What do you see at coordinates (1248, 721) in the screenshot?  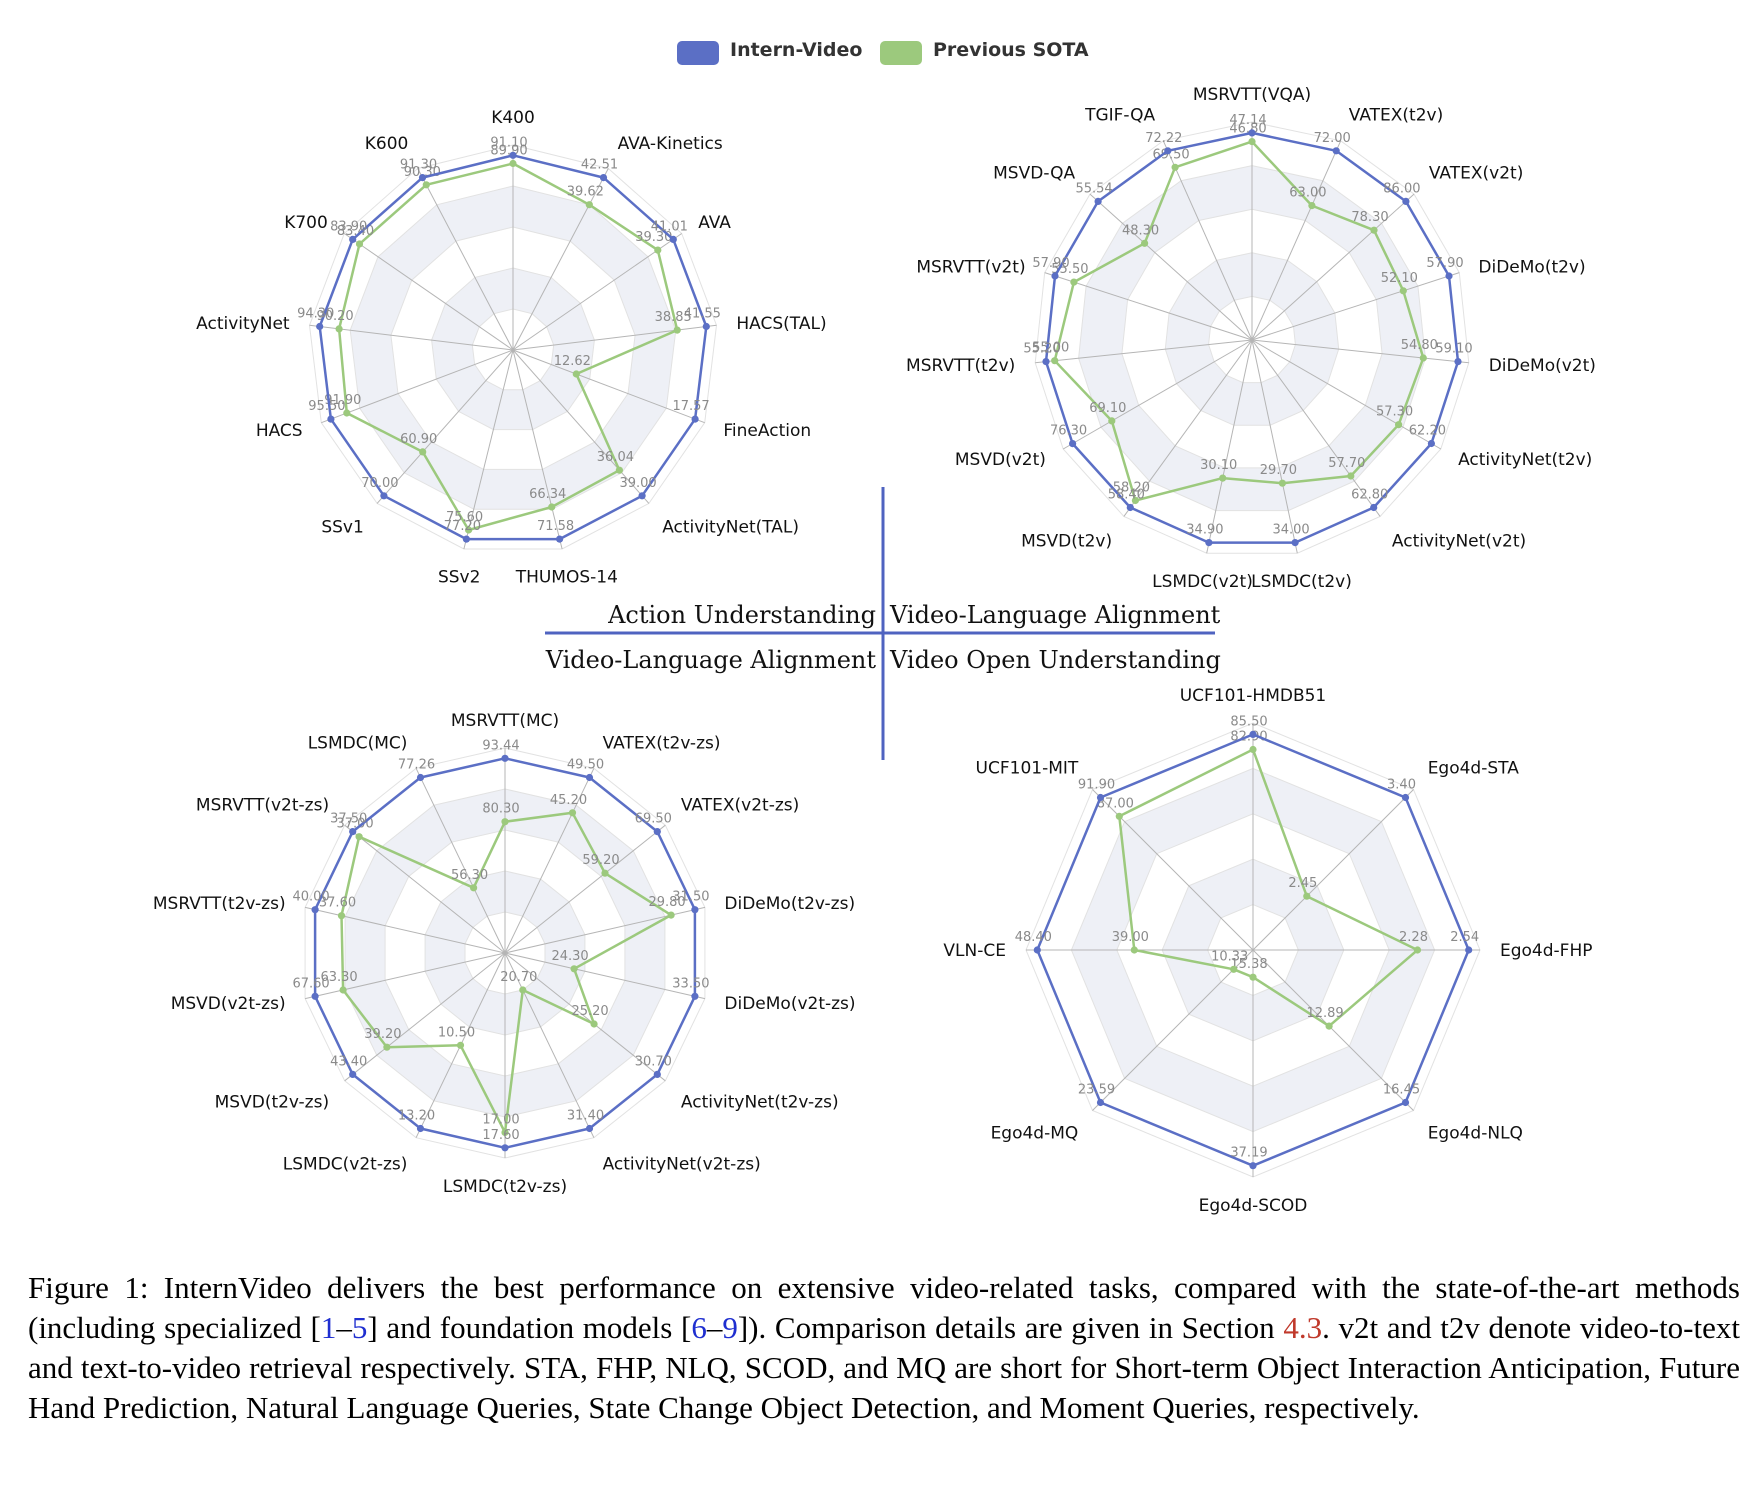 I see `data-label-intern-video-ucf101-hmdb51: 85.50` at bounding box center [1248, 721].